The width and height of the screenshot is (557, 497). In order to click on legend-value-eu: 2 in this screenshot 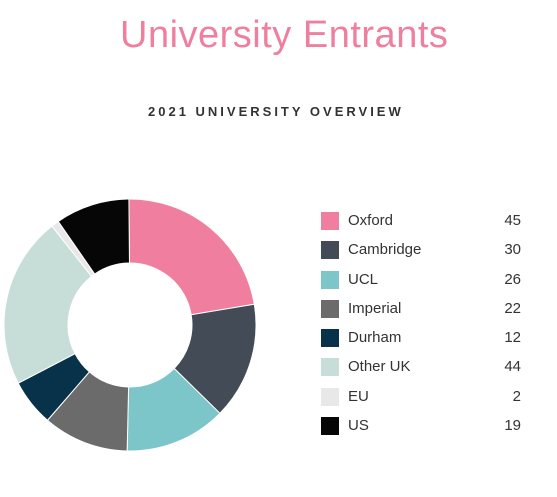, I will do `click(516, 396)`.